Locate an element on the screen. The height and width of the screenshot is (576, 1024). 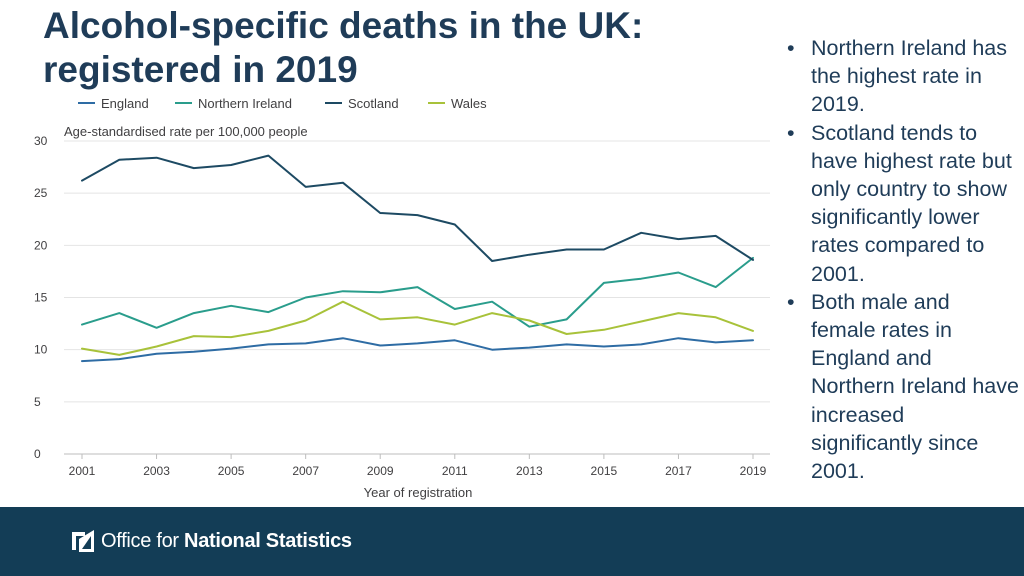
legend-label: Scotland is located at coordinates (373, 103).